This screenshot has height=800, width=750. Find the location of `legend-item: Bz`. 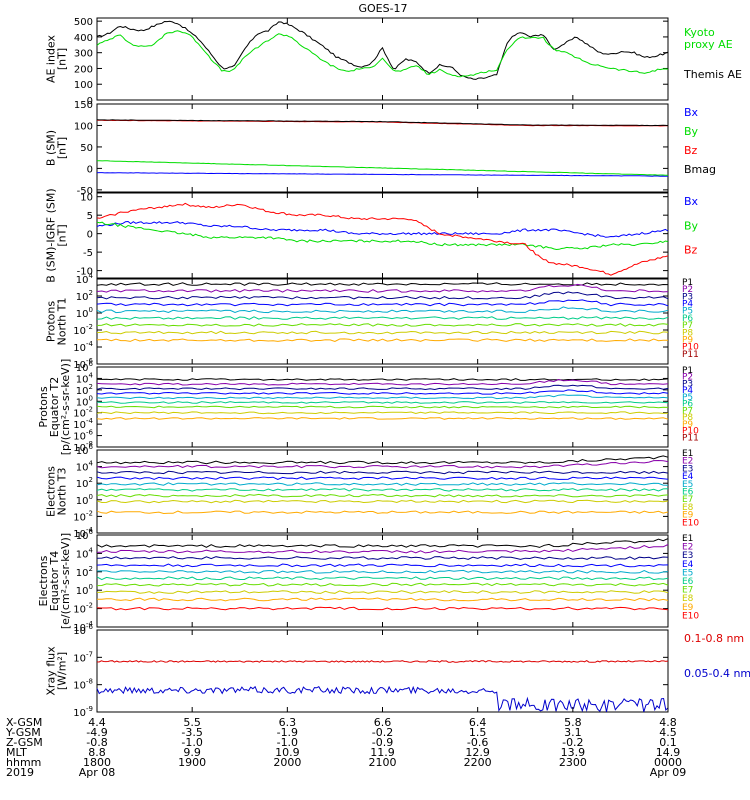

legend-item: Bz is located at coordinates (691, 250).